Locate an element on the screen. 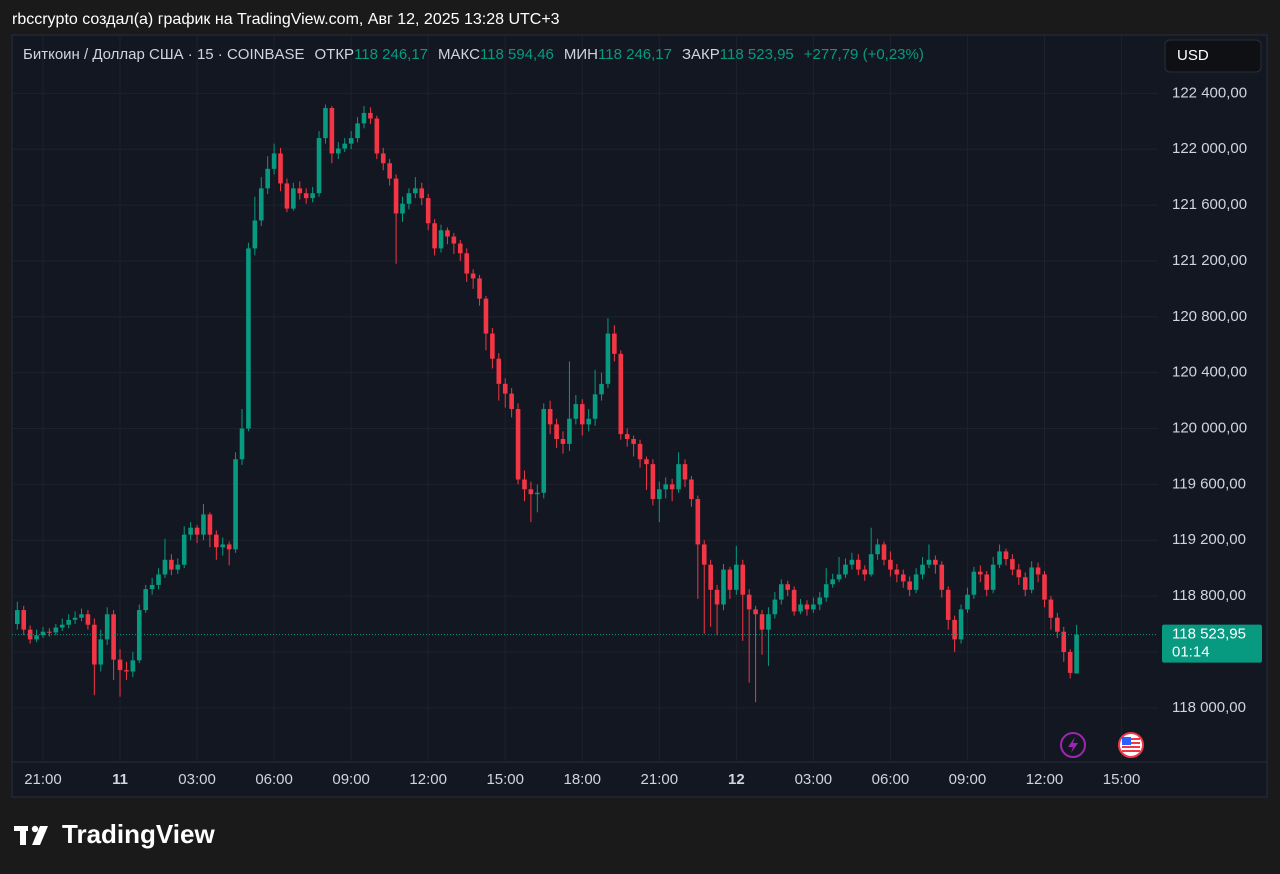 Image resolution: width=1280 pixels, height=874 pixels. y-tick-label: 120 400,00 is located at coordinates (1209, 372).